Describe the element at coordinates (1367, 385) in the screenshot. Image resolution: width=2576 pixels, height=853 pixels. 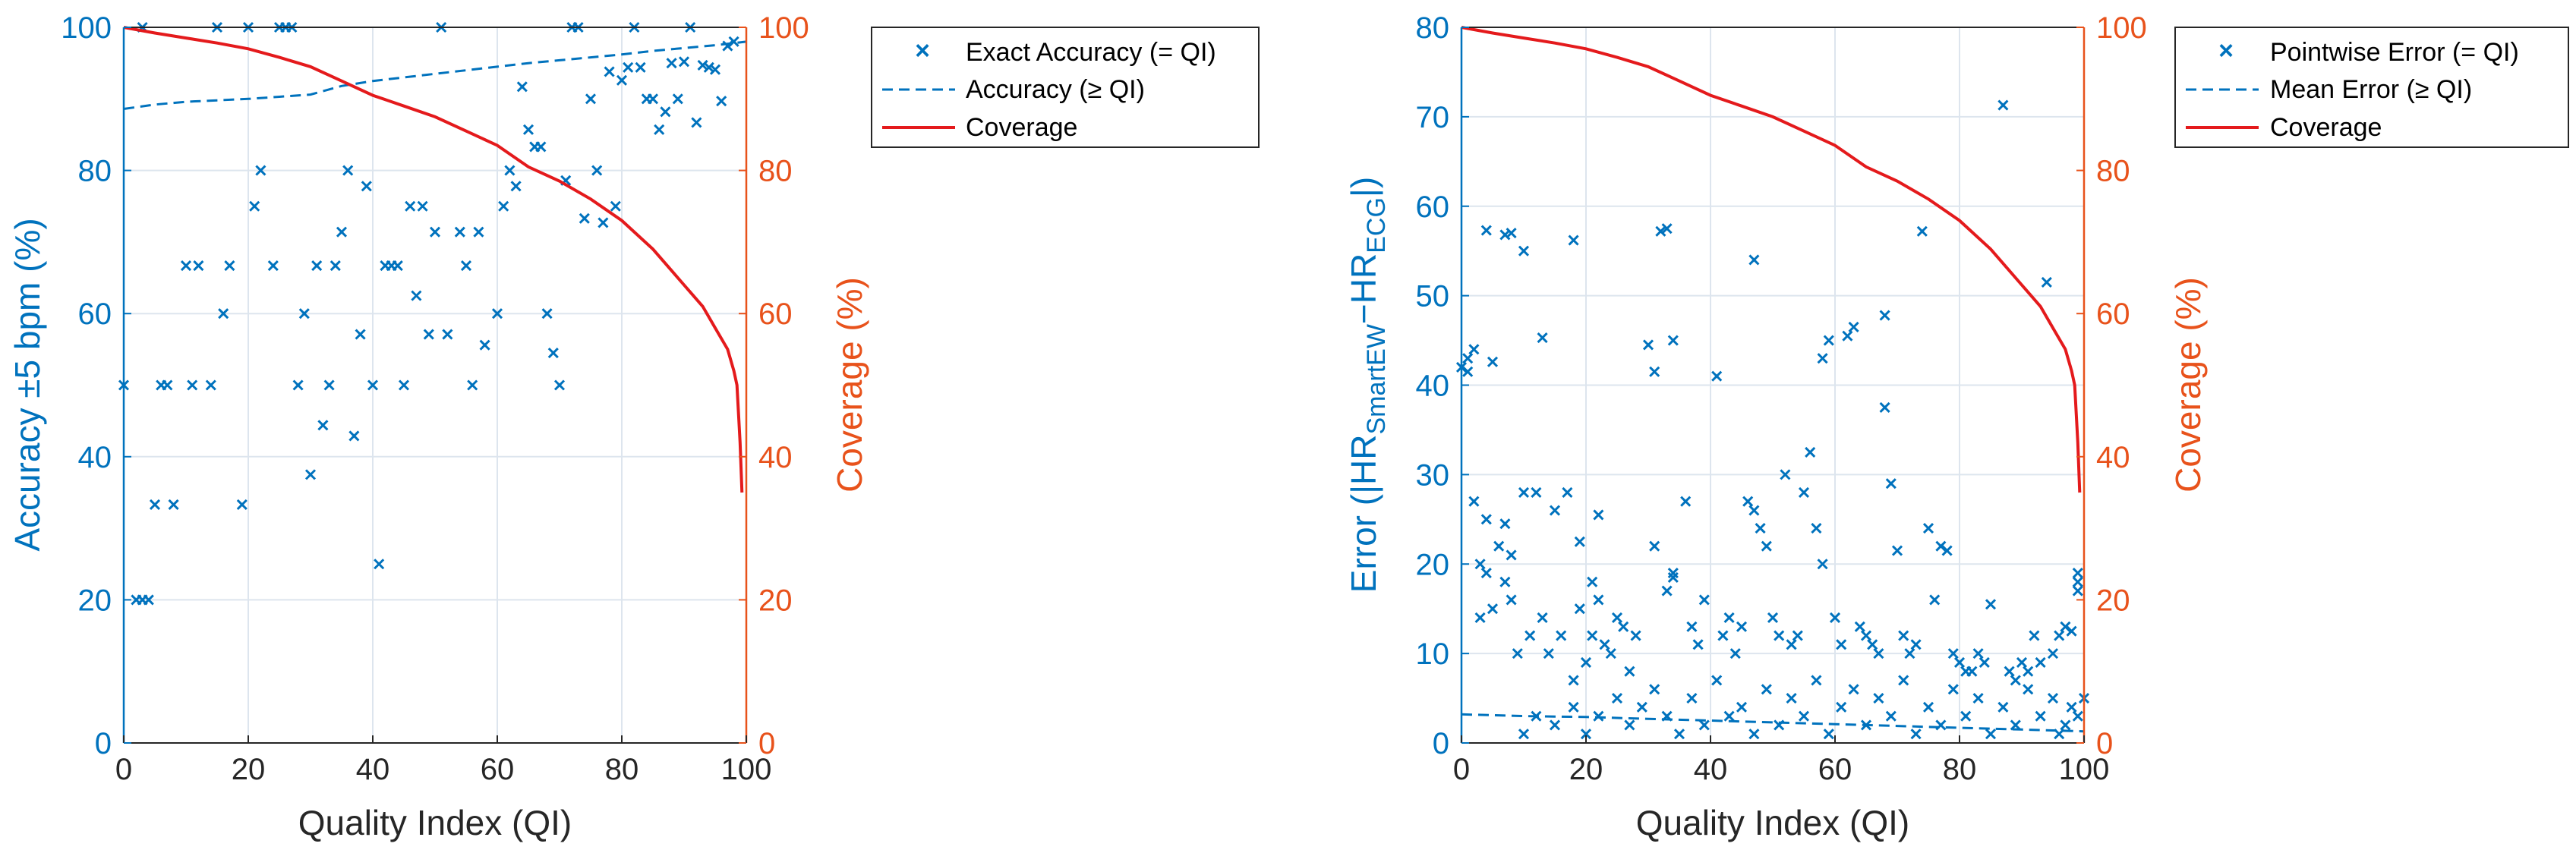
I see `y-axis-label-left: Error (|HRSmartEW−HRECG|)` at that location.